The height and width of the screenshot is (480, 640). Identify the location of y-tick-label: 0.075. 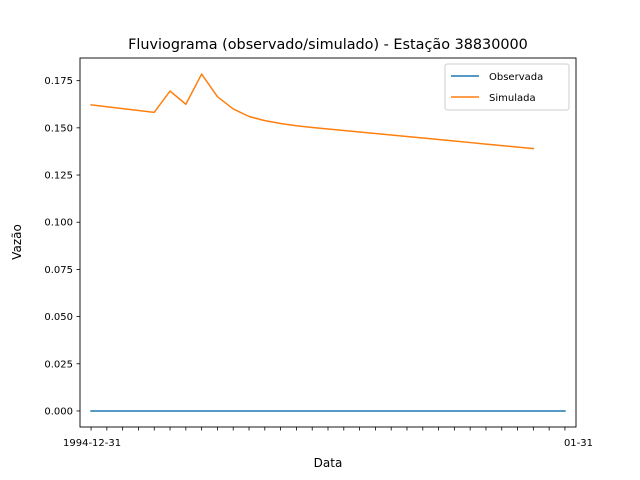
(58, 270).